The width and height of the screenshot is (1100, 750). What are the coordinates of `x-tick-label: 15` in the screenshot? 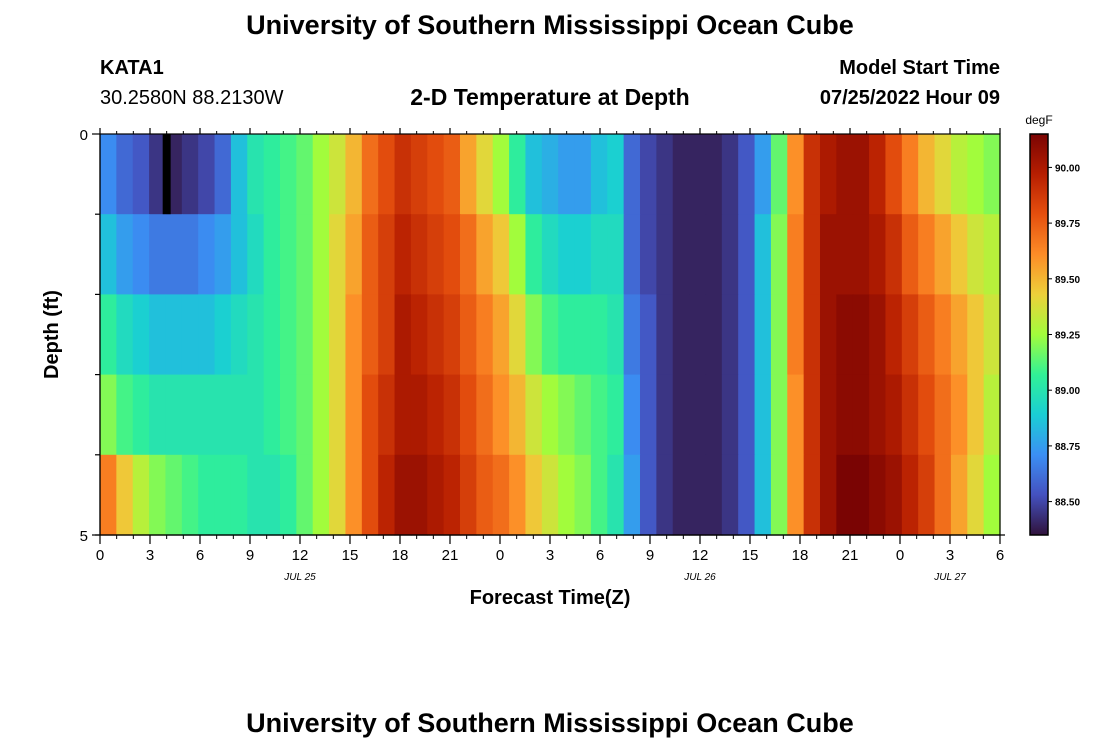 It's located at (350, 555).